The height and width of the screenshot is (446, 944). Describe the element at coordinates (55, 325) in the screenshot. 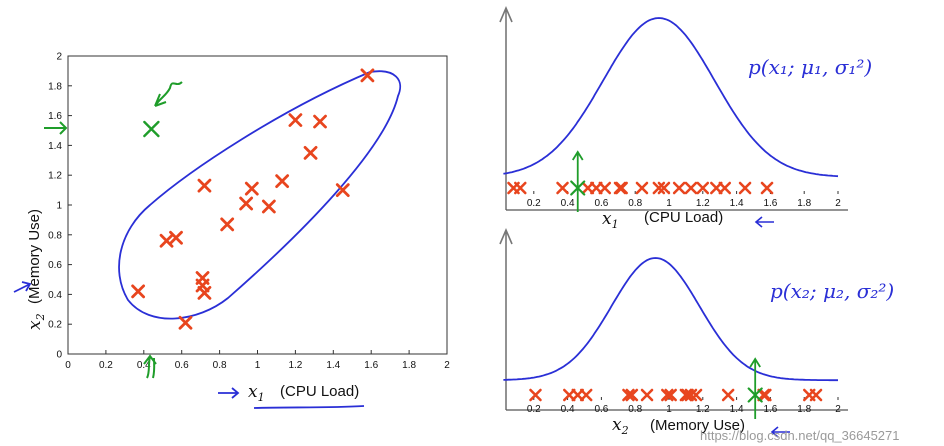

I see `scatter-y-tick-label: 0.2` at that location.